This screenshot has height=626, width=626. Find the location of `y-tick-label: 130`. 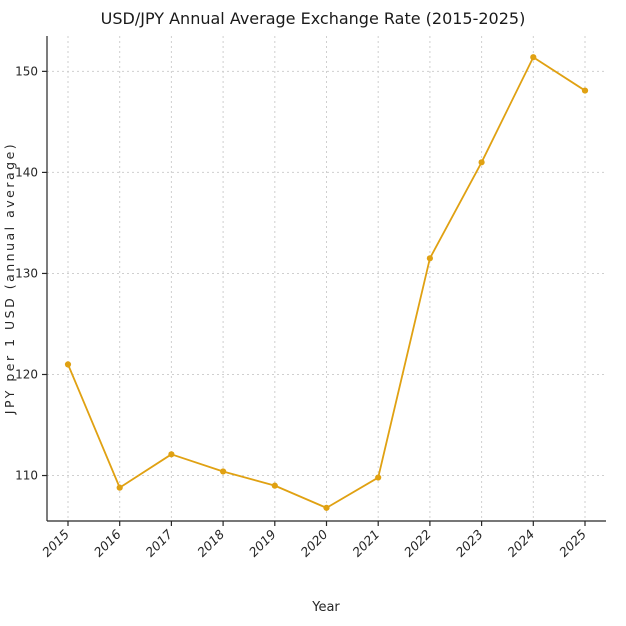

y-tick-label: 130 is located at coordinates (26, 273).